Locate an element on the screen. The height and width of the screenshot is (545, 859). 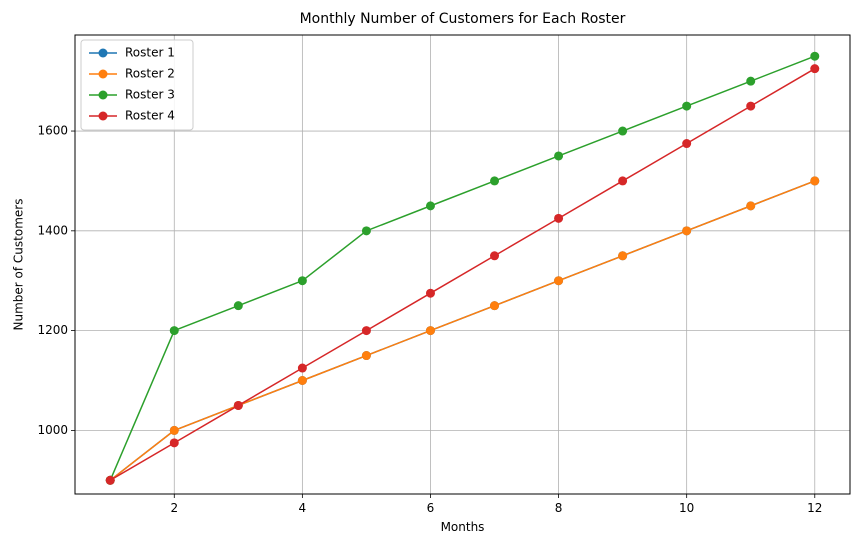
x-tick-label: 2 is located at coordinates (174, 508).